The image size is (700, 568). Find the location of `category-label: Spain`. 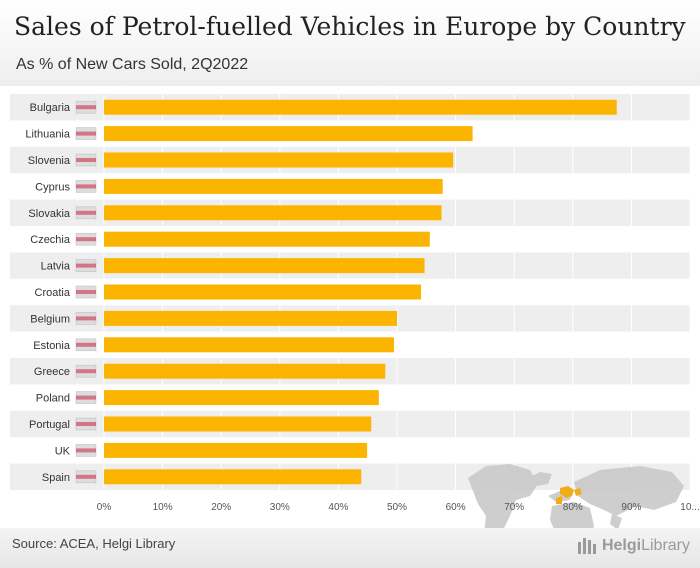

category-label: Spain is located at coordinates (56, 478).